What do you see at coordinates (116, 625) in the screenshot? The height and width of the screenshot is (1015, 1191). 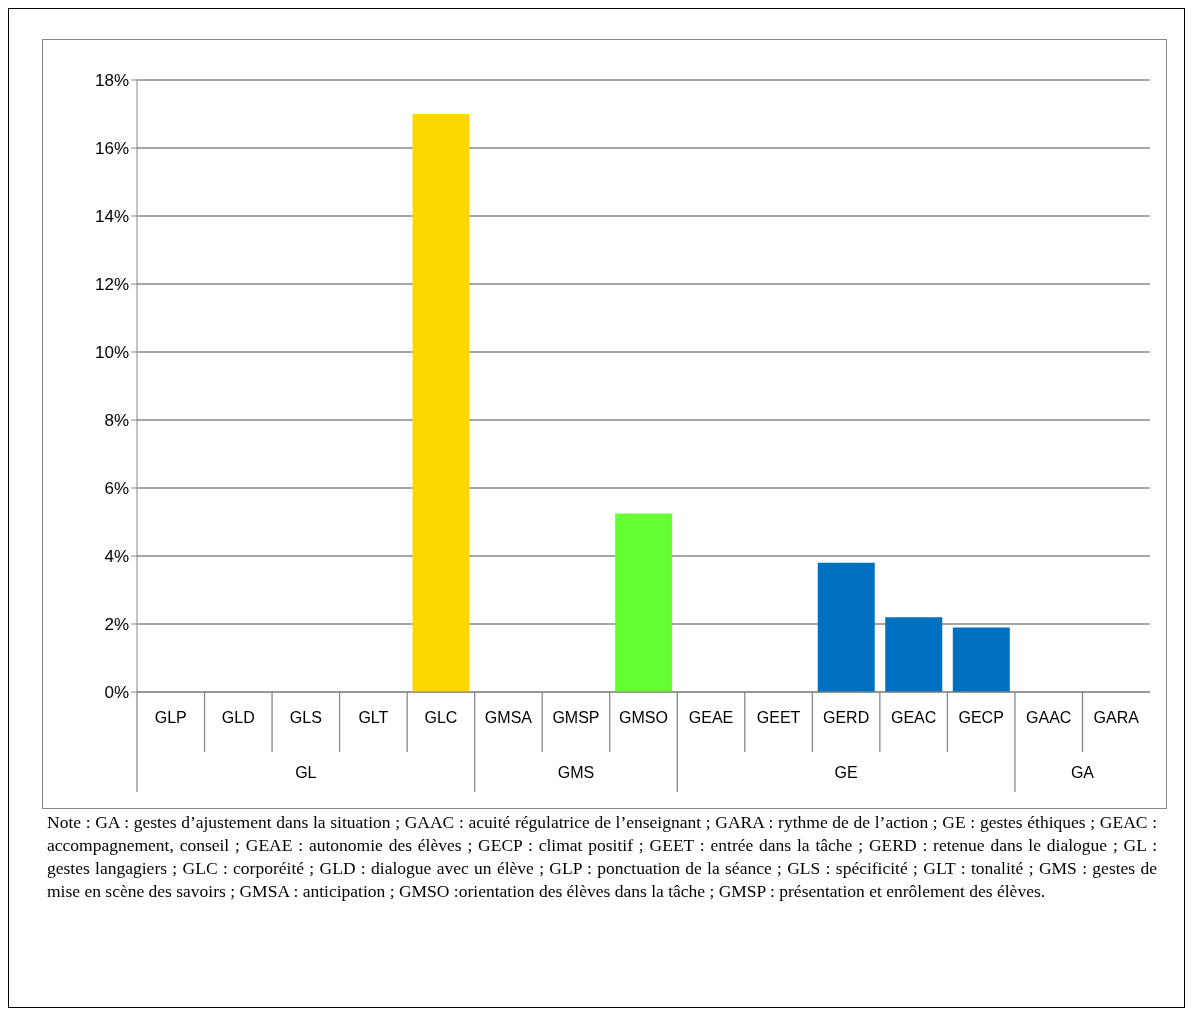 I see `y-tick-label: 2%` at bounding box center [116, 625].